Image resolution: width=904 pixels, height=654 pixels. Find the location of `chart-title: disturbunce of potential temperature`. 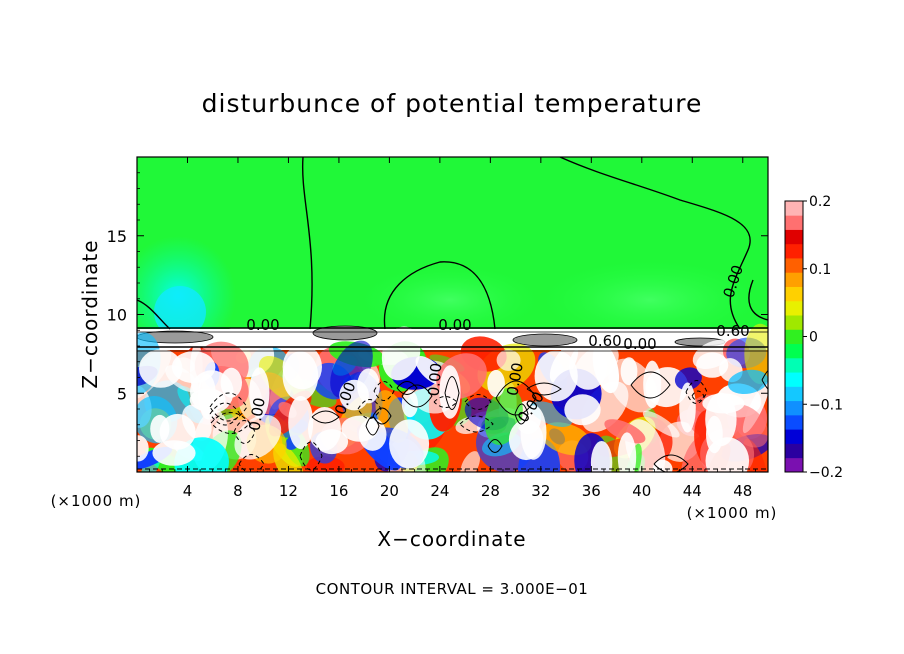

chart-title: disturbunce of potential temperature is located at coordinates (452, 103).